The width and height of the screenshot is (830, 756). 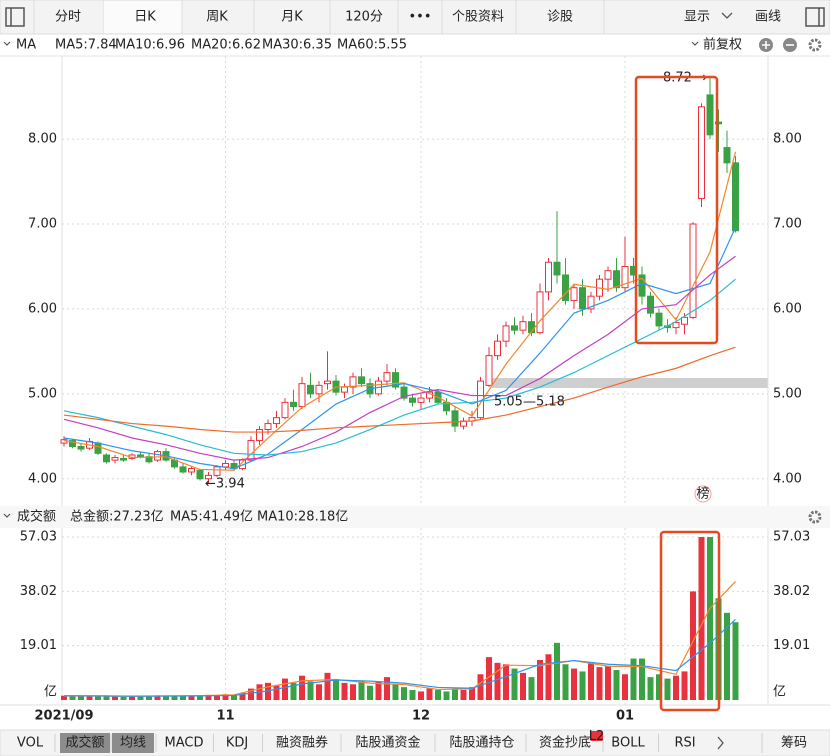 What do you see at coordinates (133, 743) in the screenshot?
I see `bottom-tab: 均线` at bounding box center [133, 743].